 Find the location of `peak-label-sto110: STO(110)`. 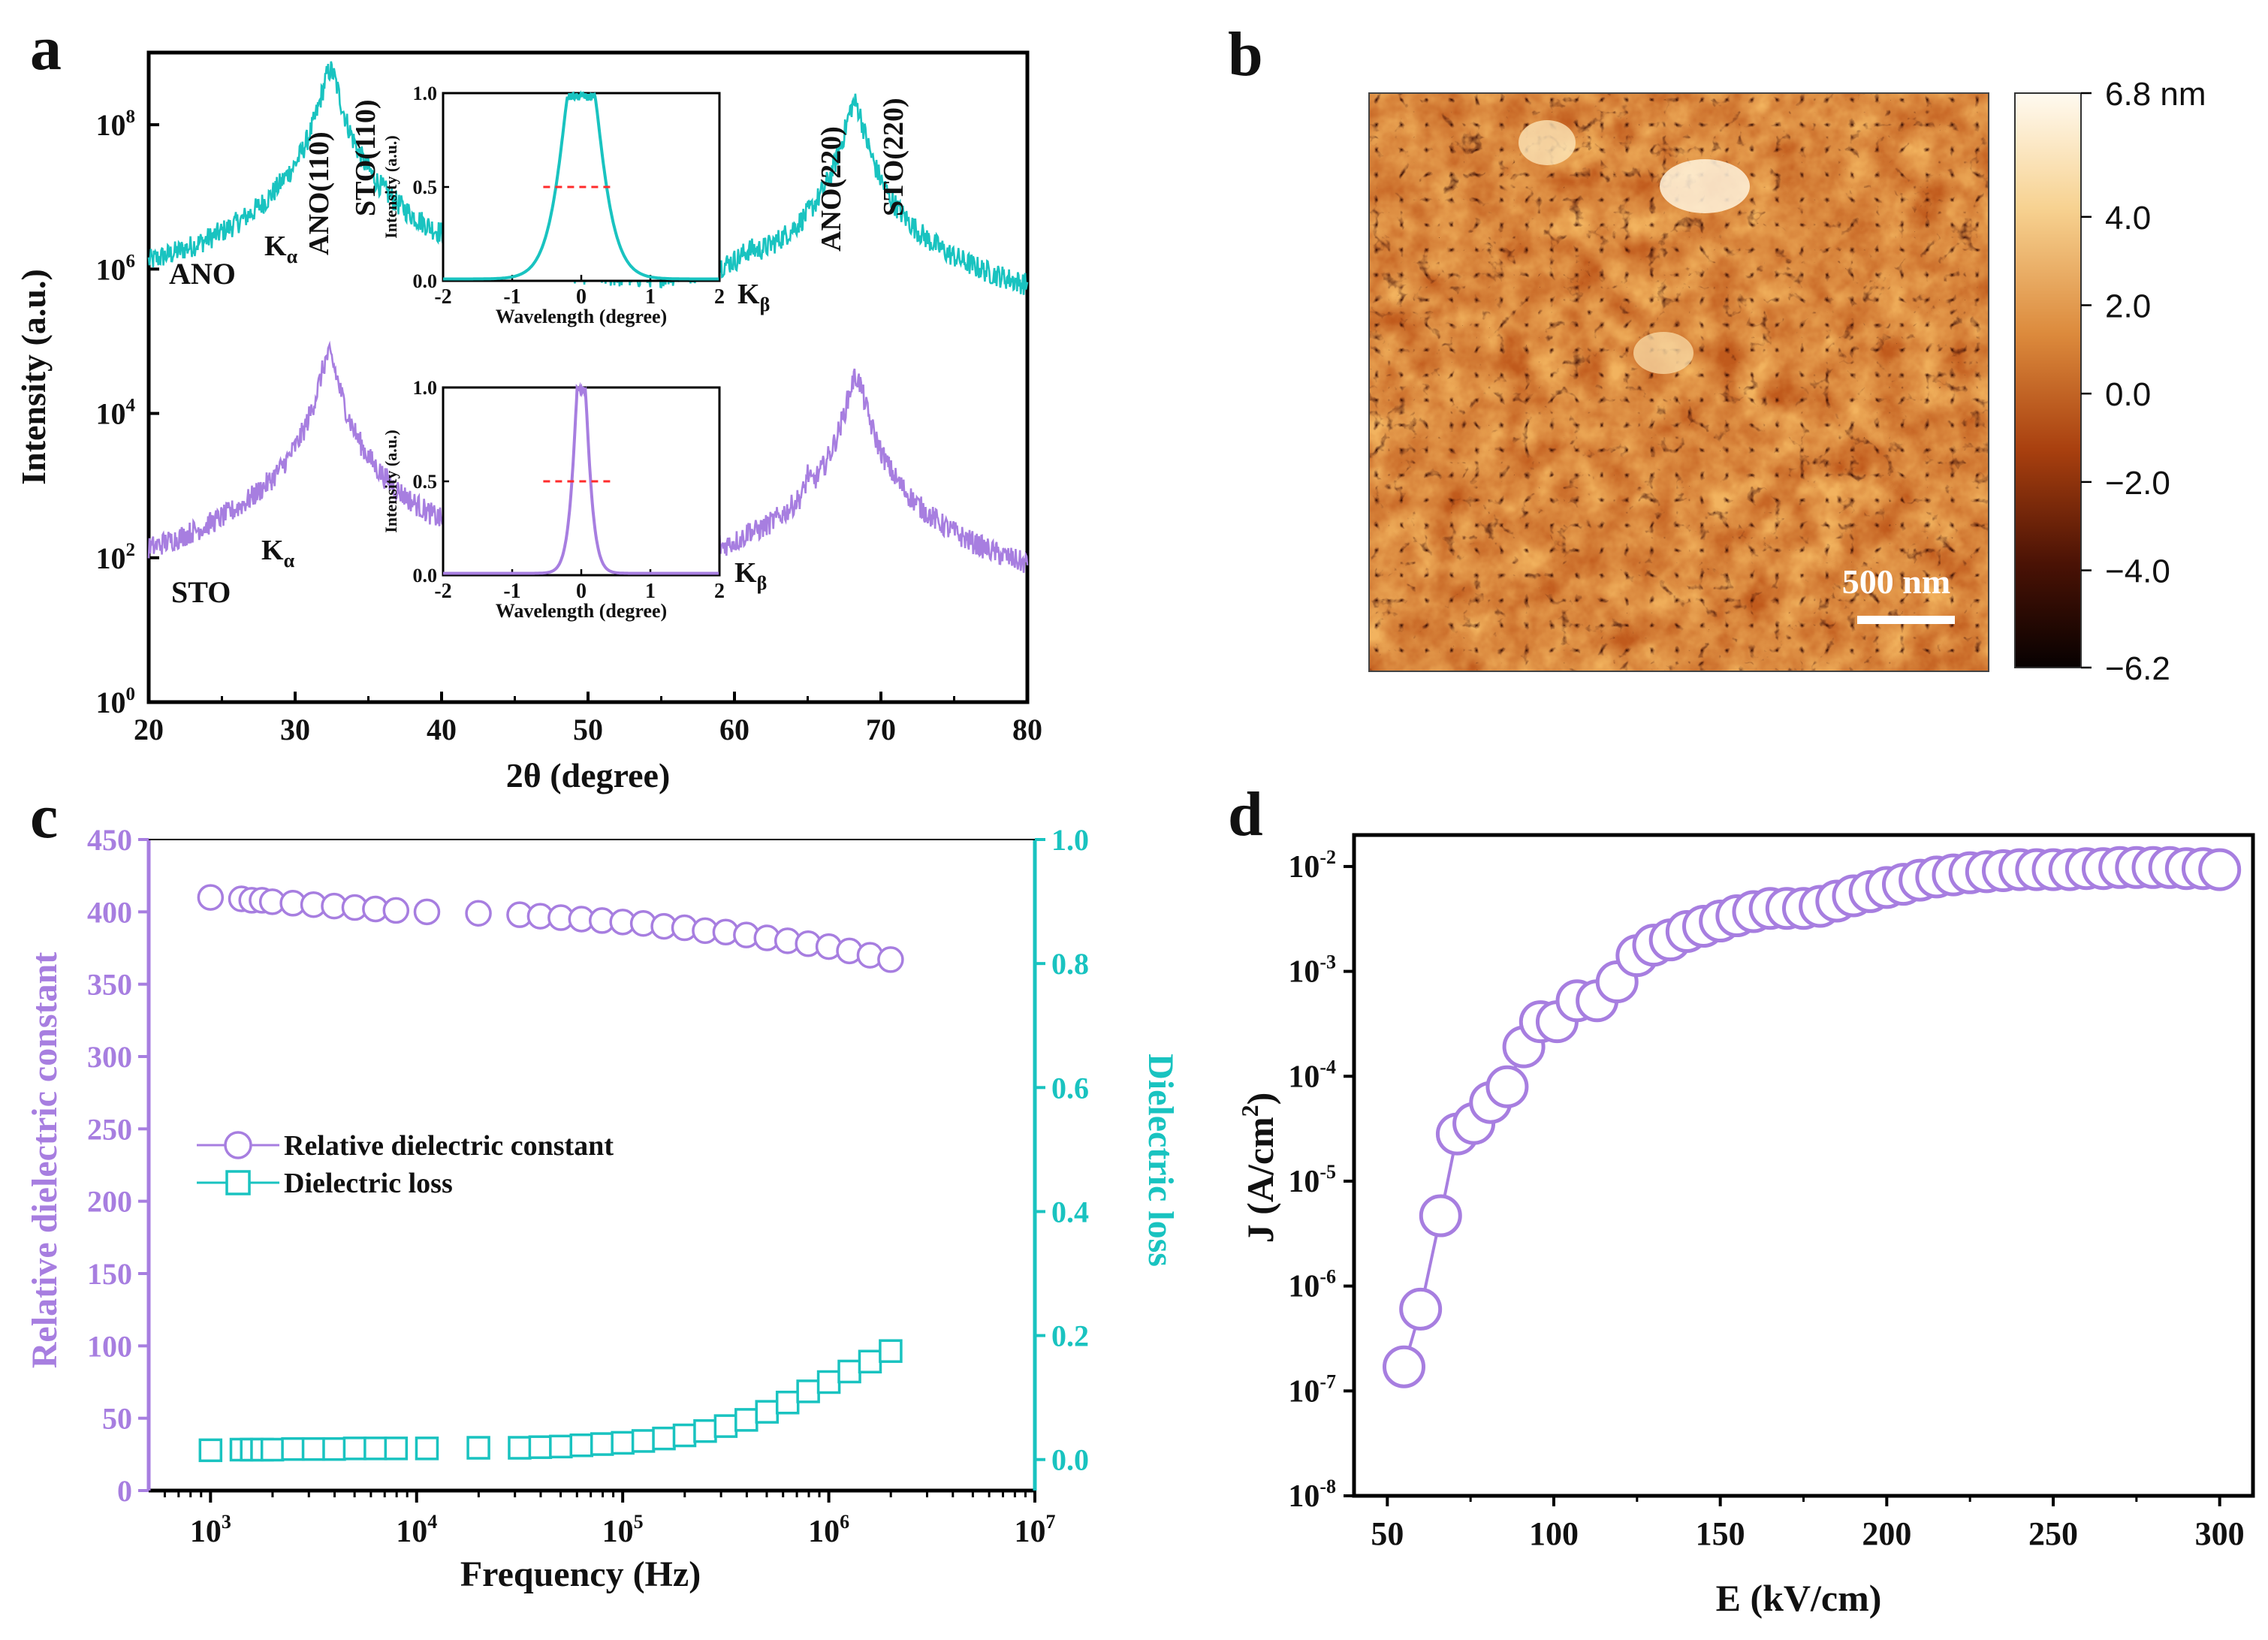

peak-label-sto110: STO(110) is located at coordinates (366, 157).